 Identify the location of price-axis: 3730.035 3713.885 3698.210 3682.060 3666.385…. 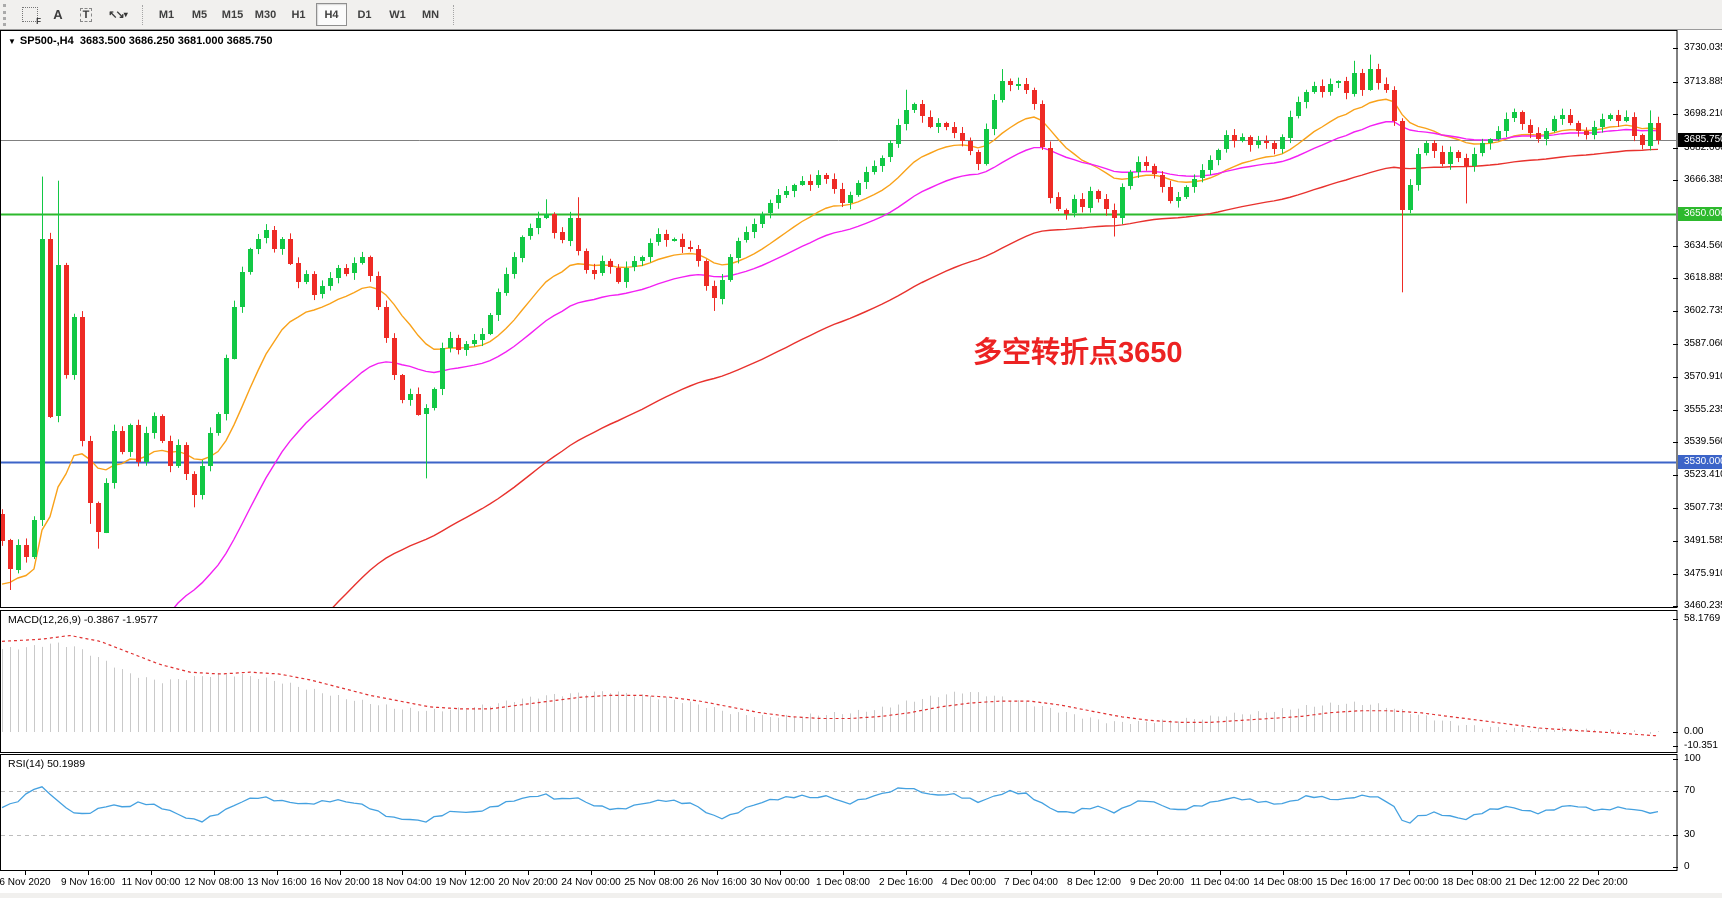
(1697, 451).